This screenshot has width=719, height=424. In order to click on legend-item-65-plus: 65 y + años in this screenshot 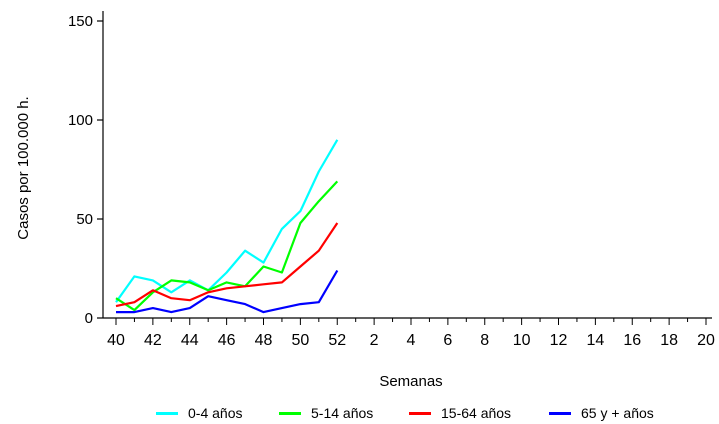, I will do `click(601, 413)`.